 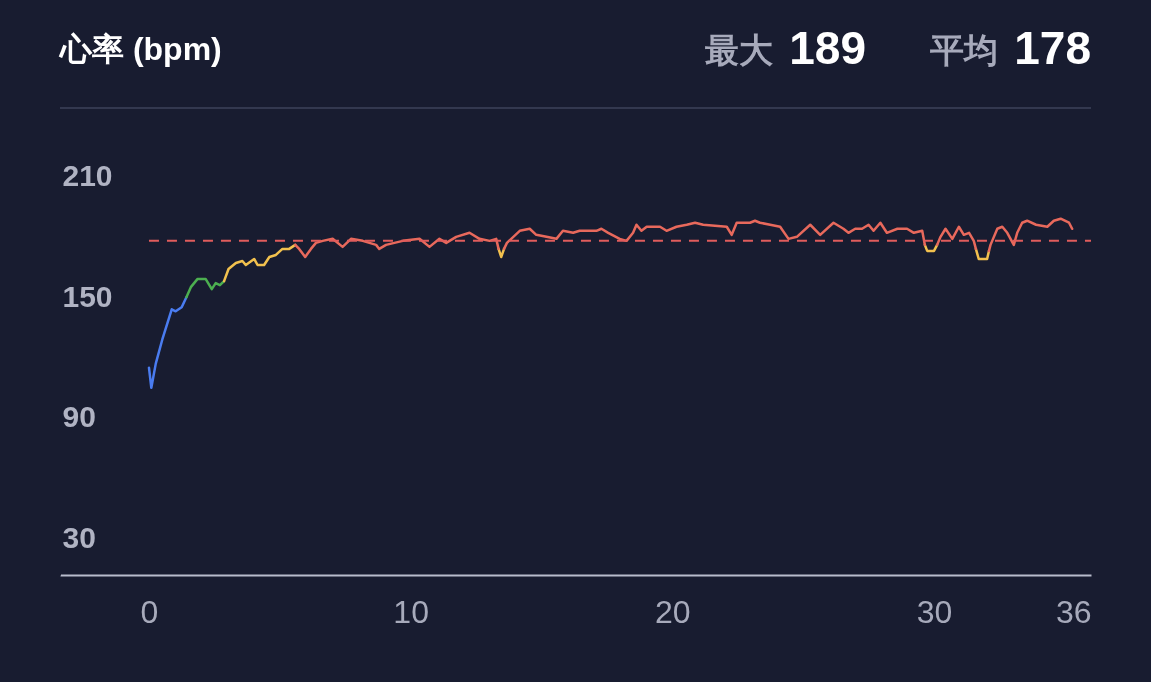 I want to click on y-tick-label: 90, so click(x=79, y=417).